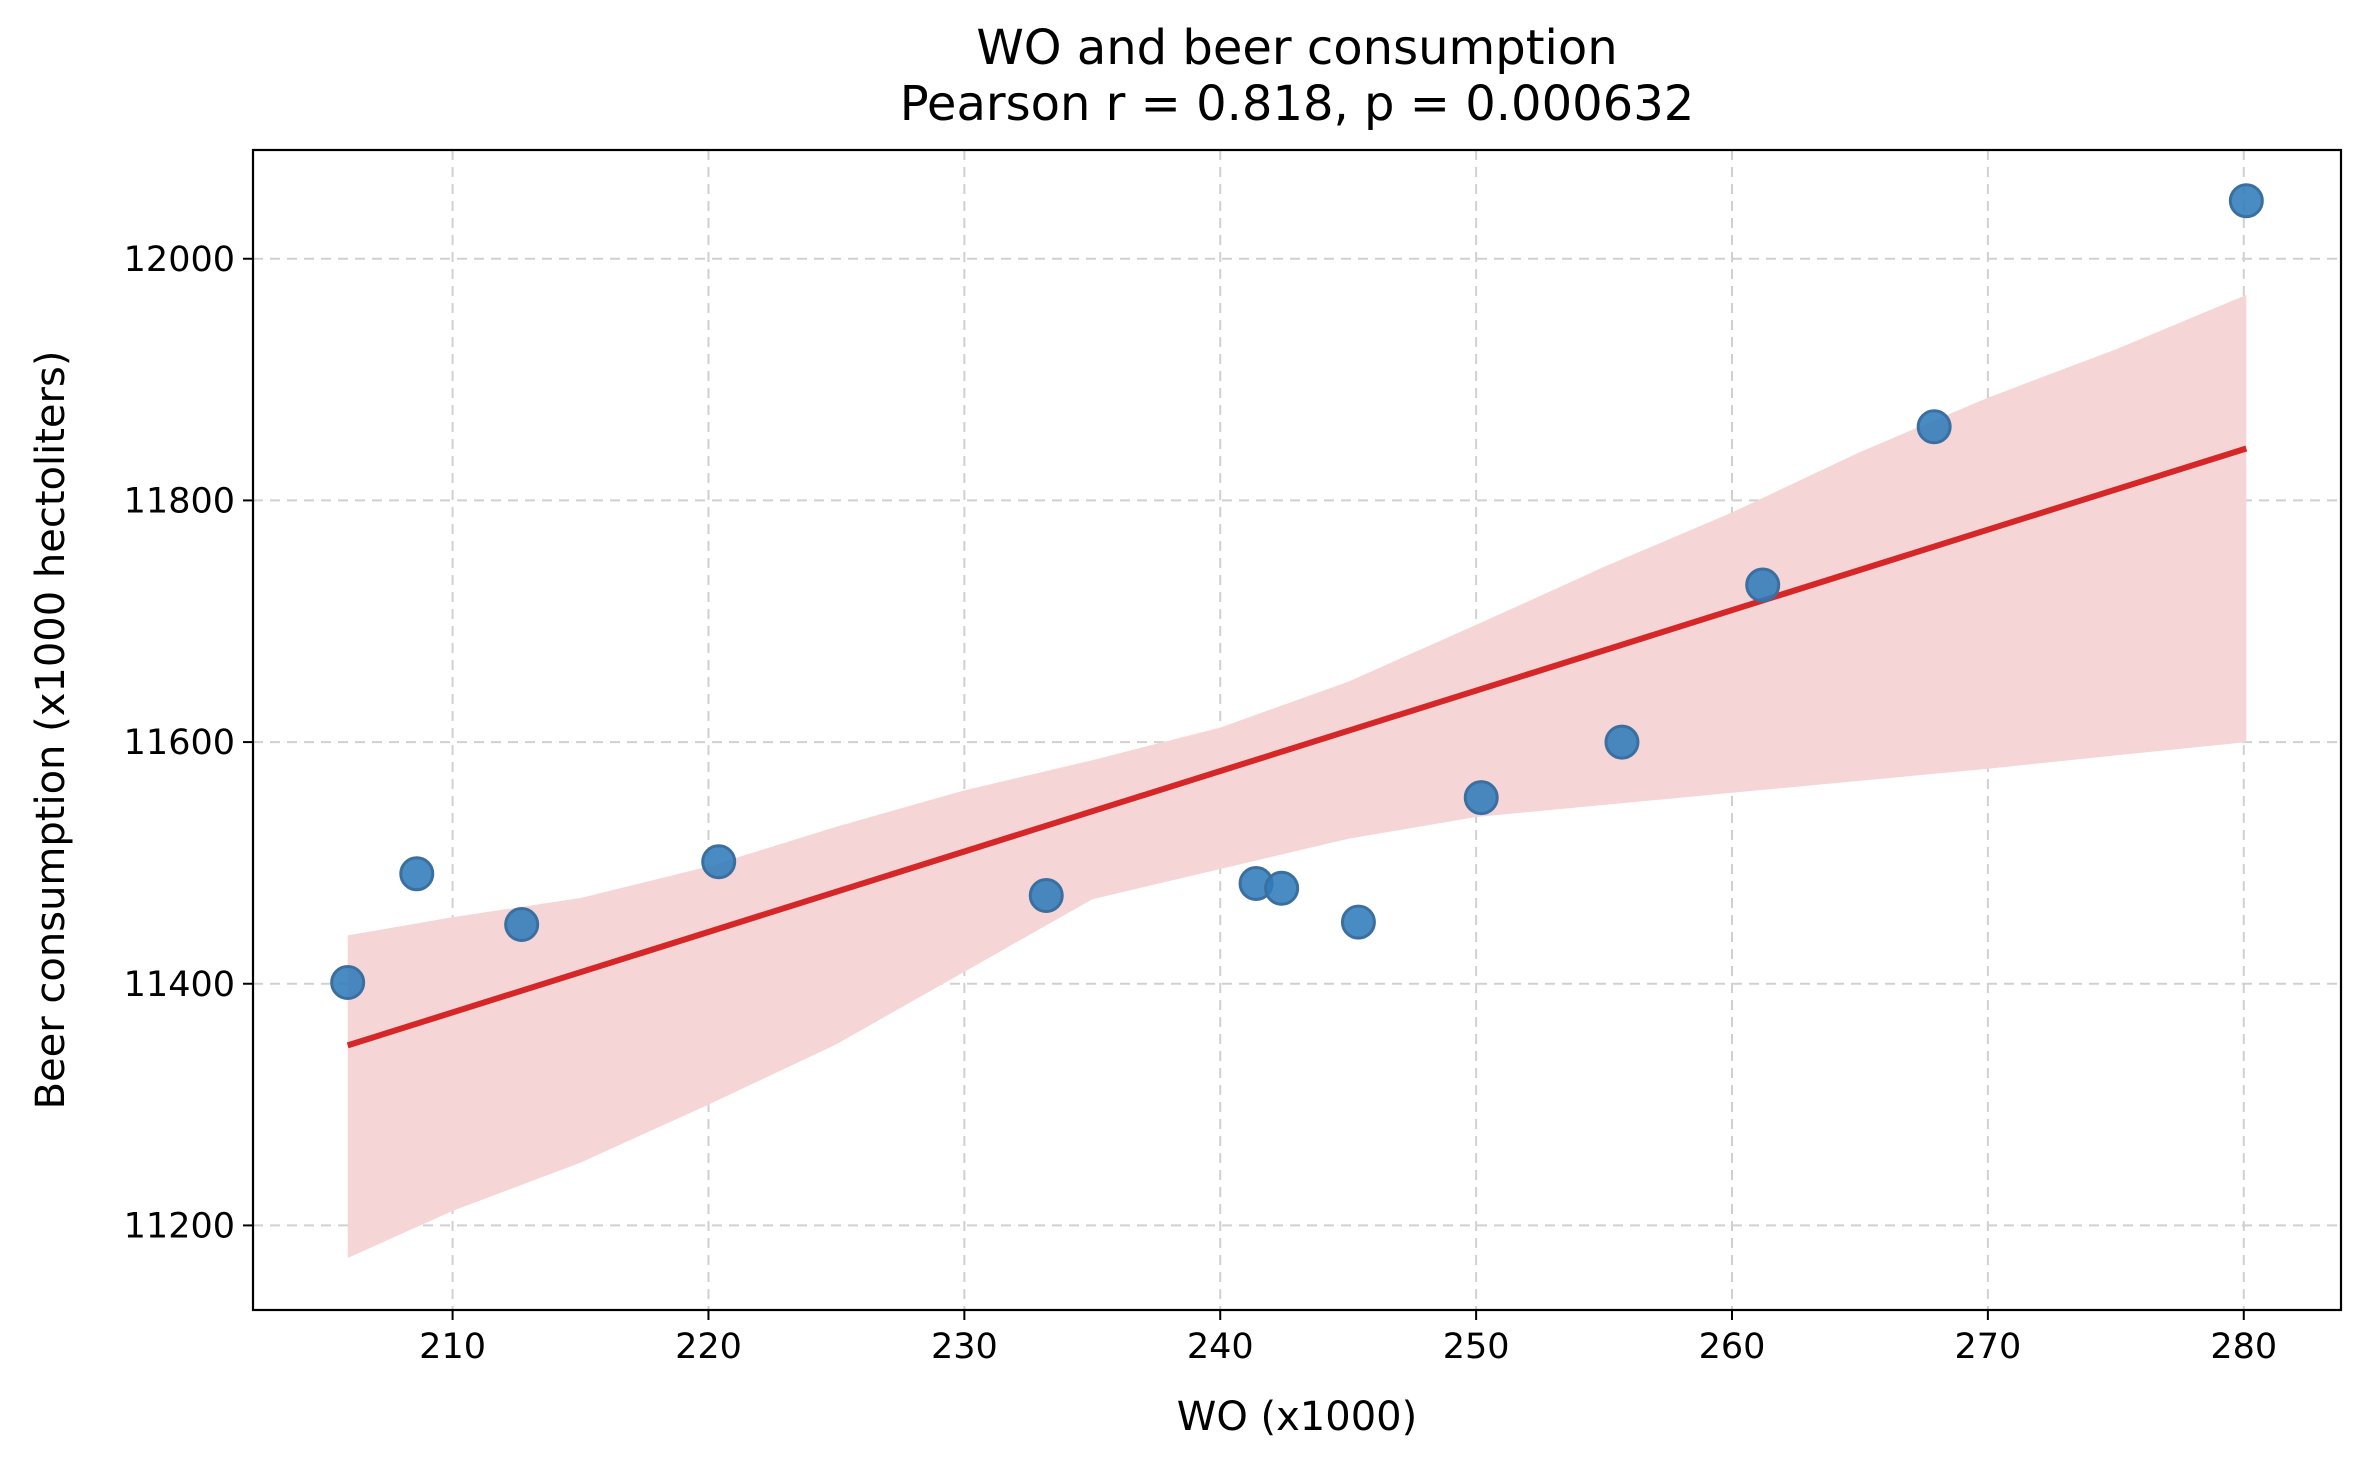 This screenshot has width=2370, height=1470. Describe the element at coordinates (1296, 48) in the screenshot. I see `chart-title: WO and beer consumption` at that location.